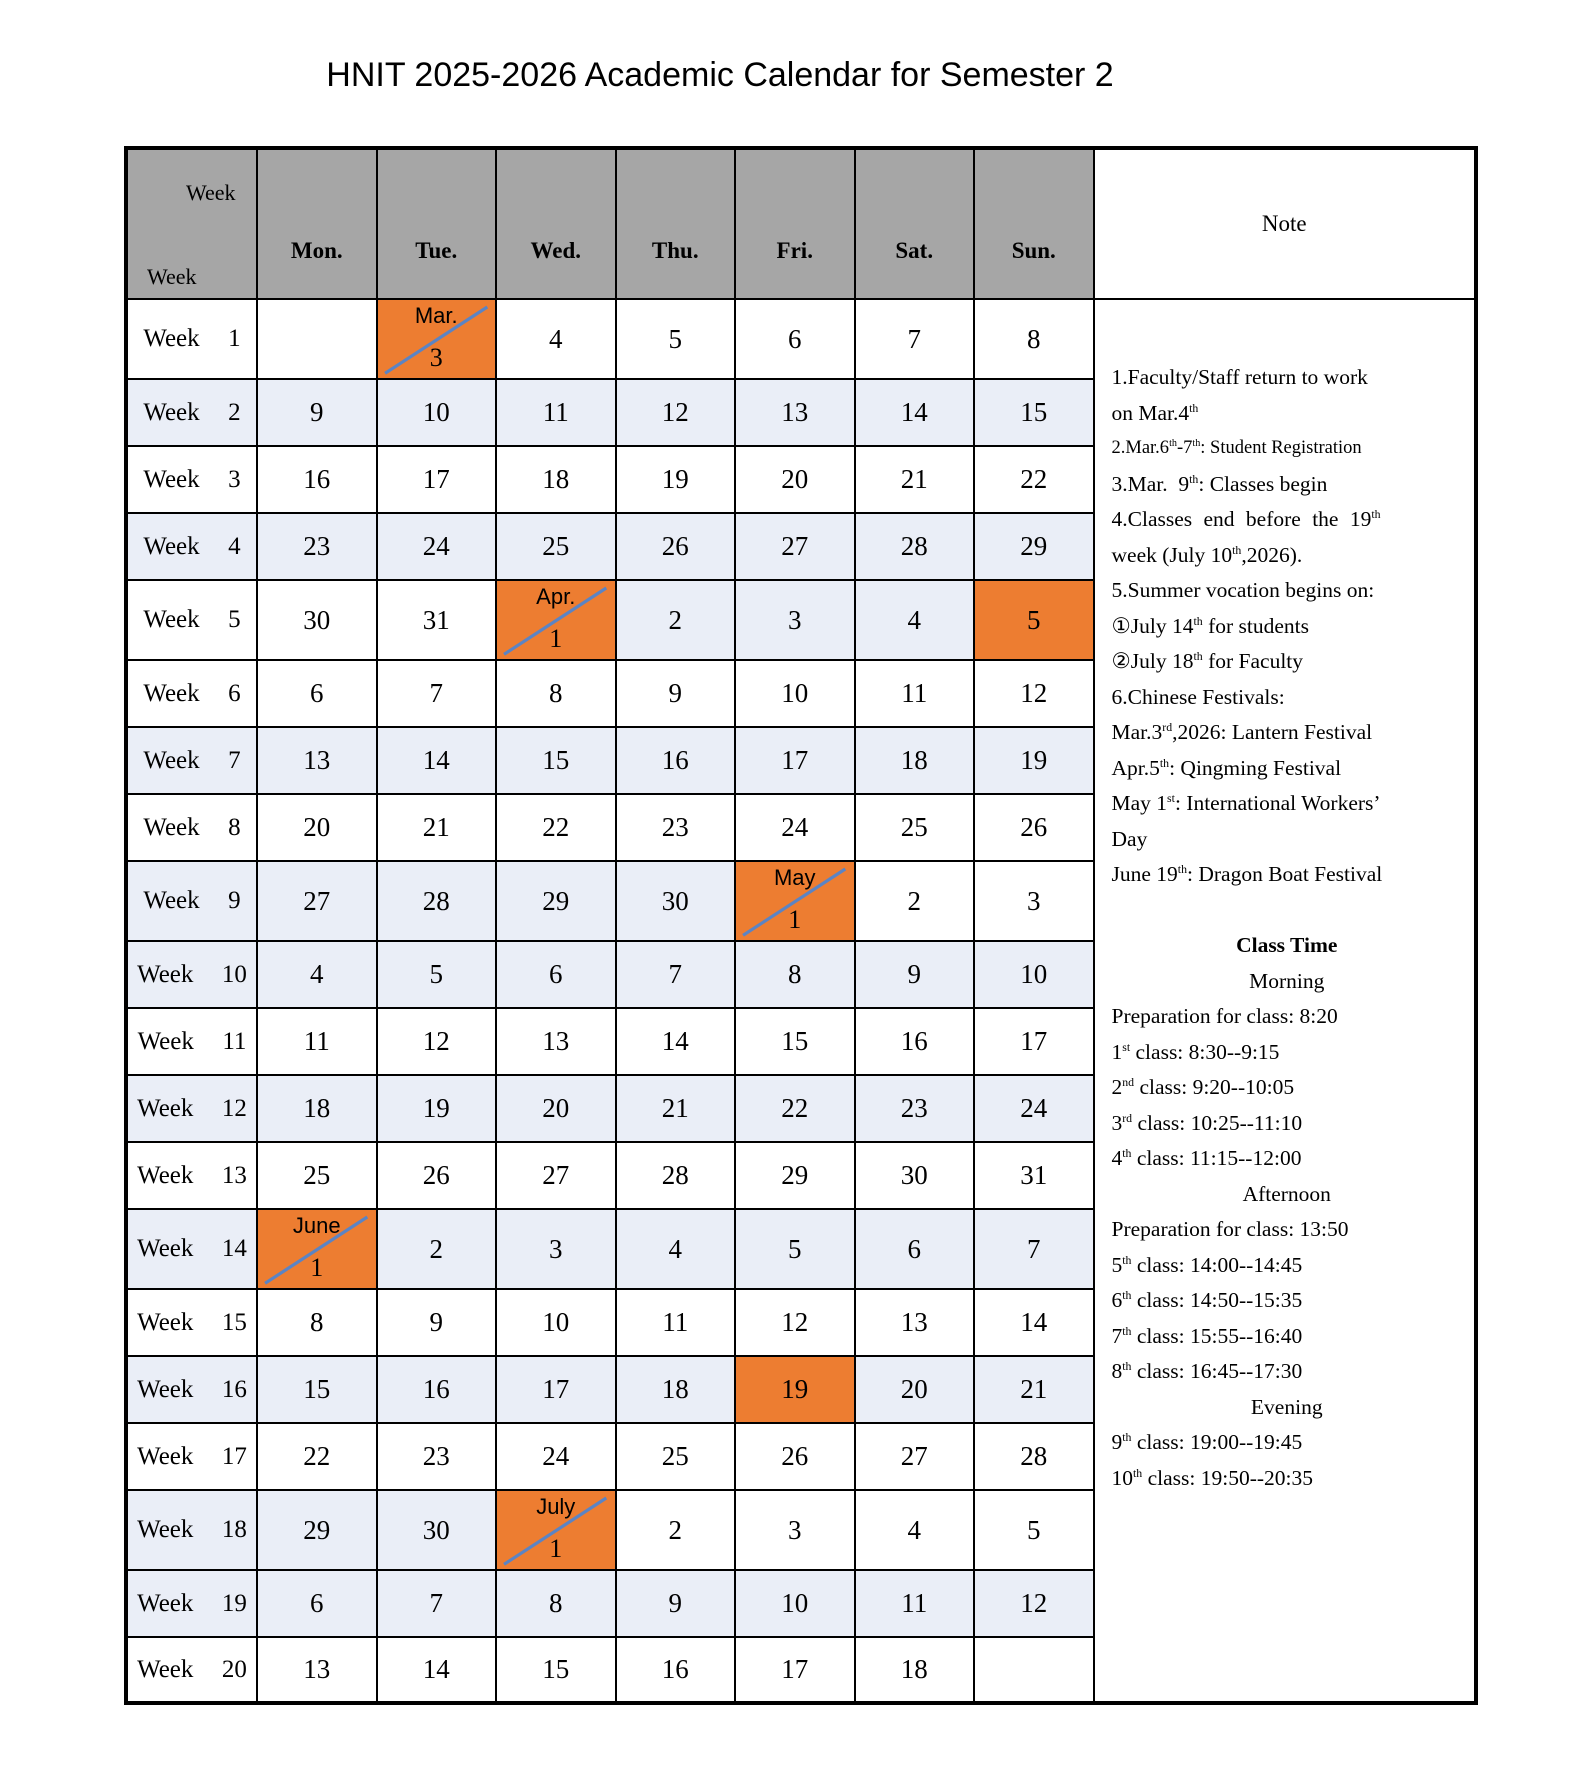 This screenshot has width=1587, height=1786. Describe the element at coordinates (193, 975) in the screenshot. I see `week-label: Week 10` at that location.